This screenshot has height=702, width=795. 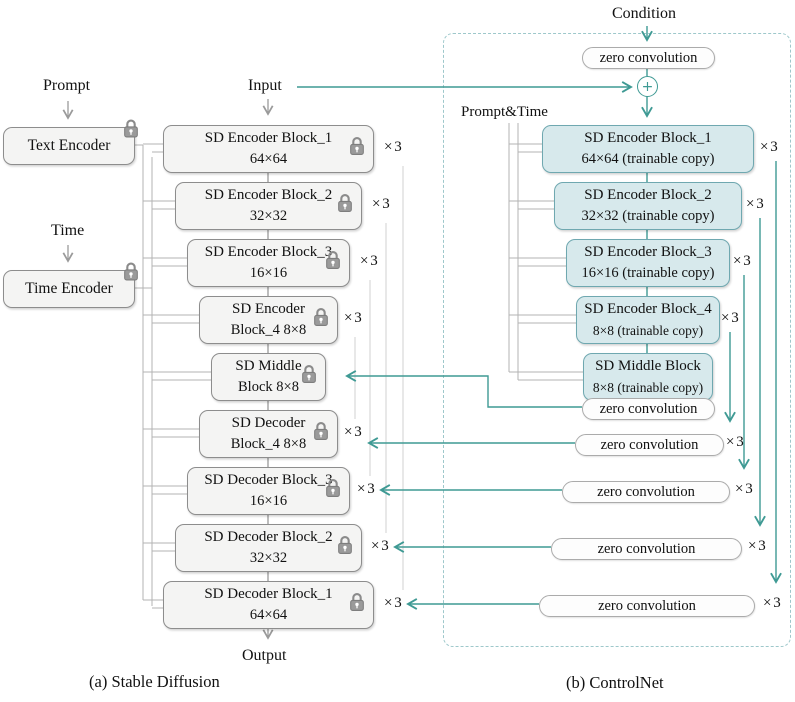 I want to click on zero-conv-decoder-3: zero convolution, so click(x=646, y=492).